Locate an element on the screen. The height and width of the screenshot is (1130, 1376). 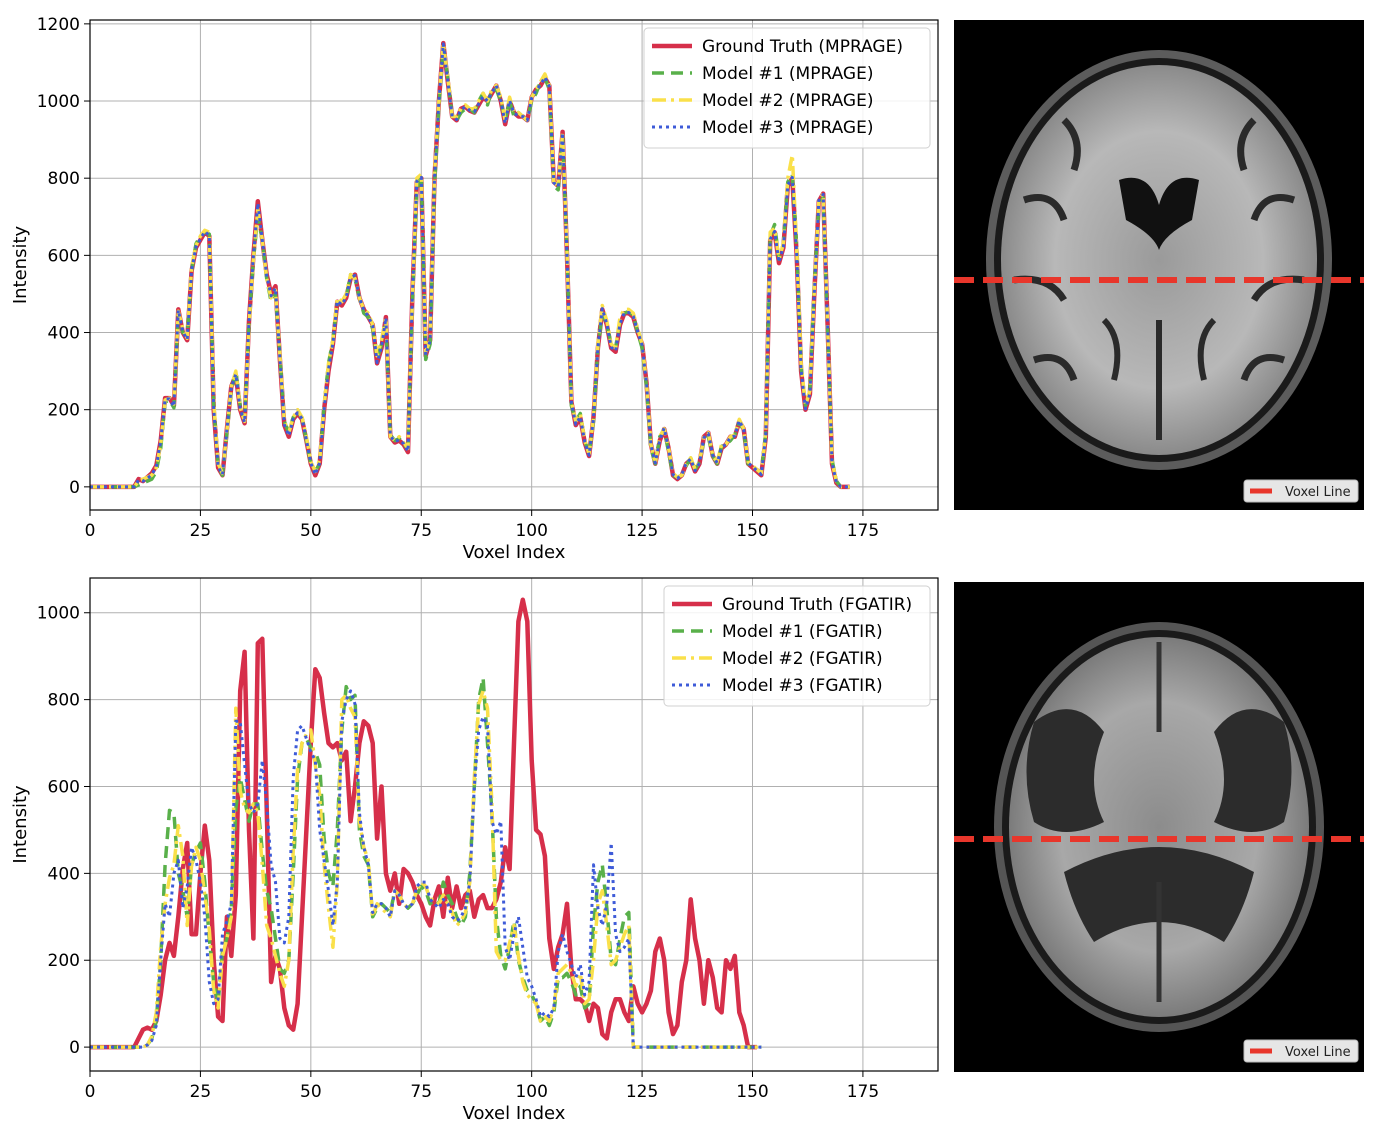
fgatir-mri-slice: Voxel Line is located at coordinates (1159, 827).